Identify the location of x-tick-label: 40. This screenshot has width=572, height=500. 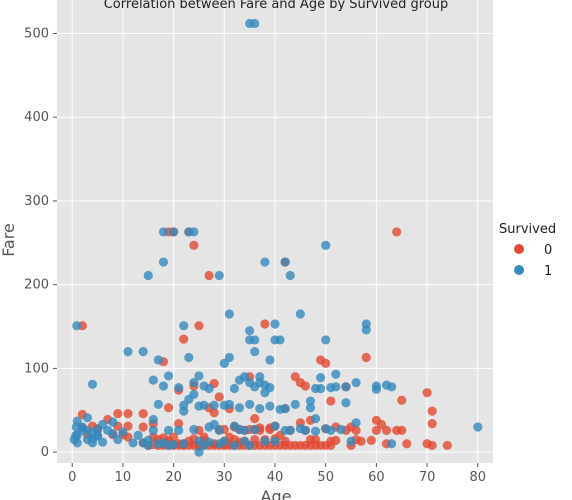
(275, 477).